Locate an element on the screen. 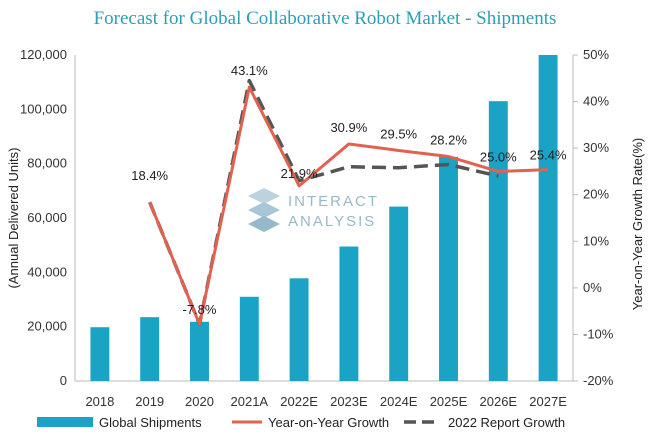 The width and height of the screenshot is (650, 442). y2-tick-label: 20% is located at coordinates (596, 194).